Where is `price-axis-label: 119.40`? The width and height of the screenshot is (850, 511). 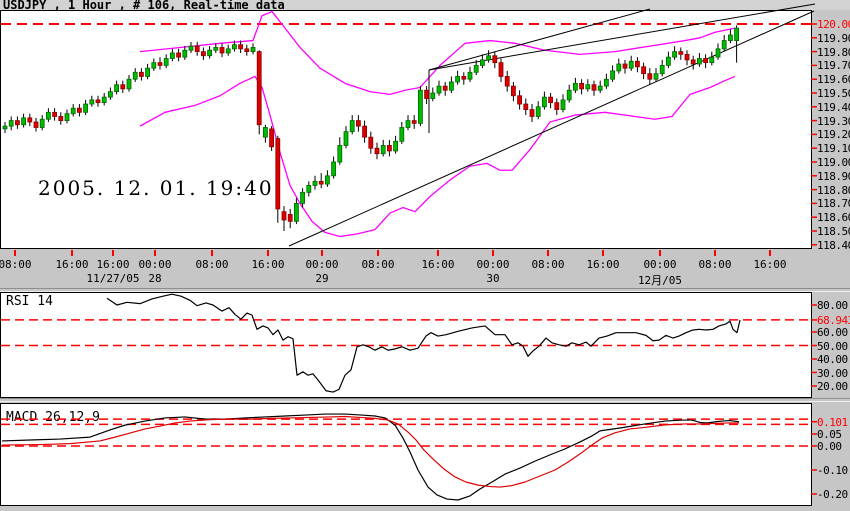 price-axis-label: 119.40 is located at coordinates (833, 107).